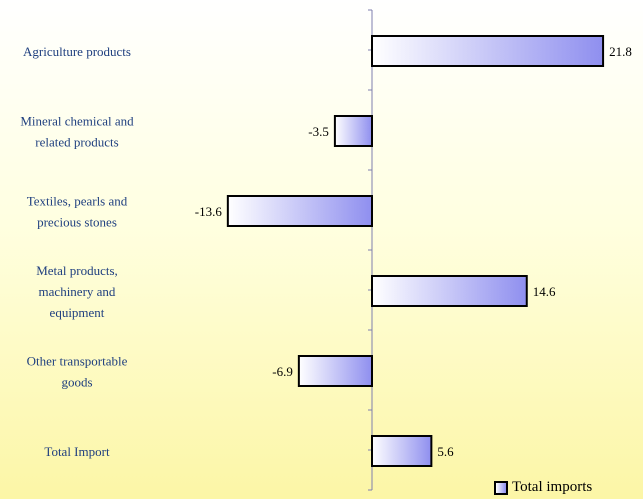 This screenshot has width=643, height=504. Describe the element at coordinates (544, 291) in the screenshot. I see `data-label: 14.6` at that location.